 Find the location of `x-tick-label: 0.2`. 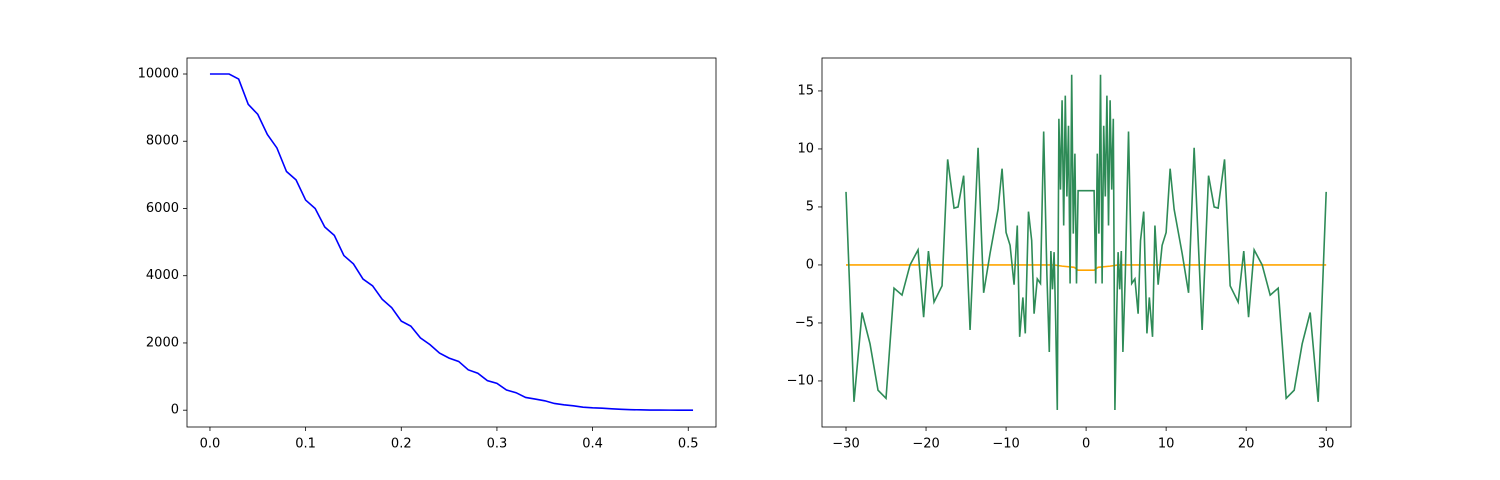

x-tick-label: 0.2 is located at coordinates (401, 444).